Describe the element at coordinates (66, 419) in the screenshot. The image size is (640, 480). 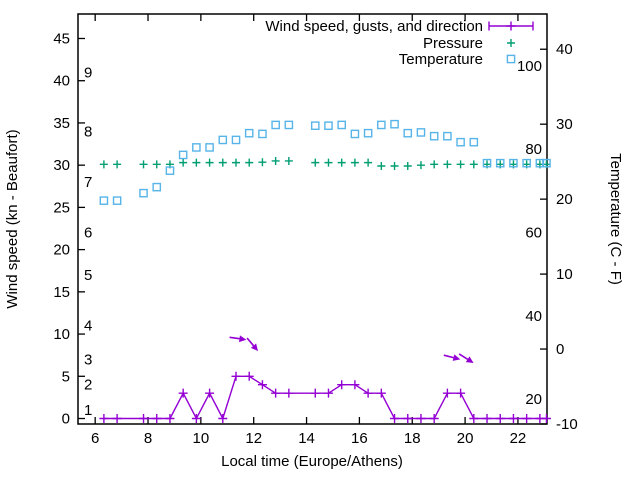
I see `kn-tick-label: 0` at that location.